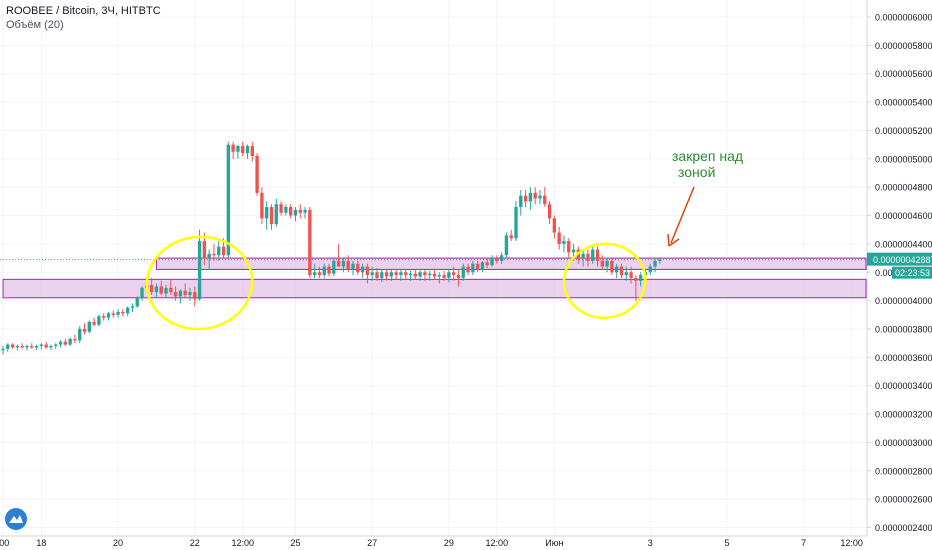 The image size is (932, 550). I want to click on time-axis-label: :00, so click(4, 543).